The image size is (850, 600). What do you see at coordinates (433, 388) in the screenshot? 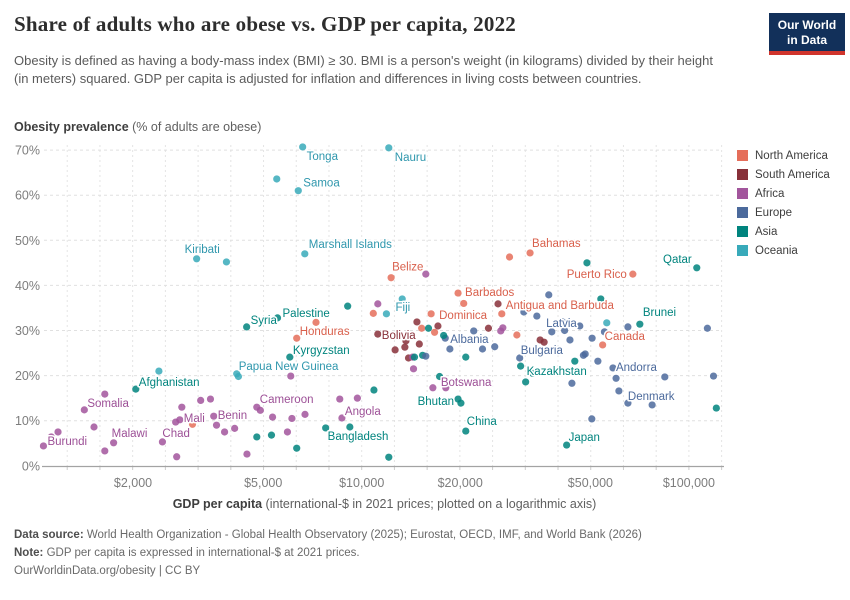
I see `data-point-botswana` at bounding box center [433, 388].